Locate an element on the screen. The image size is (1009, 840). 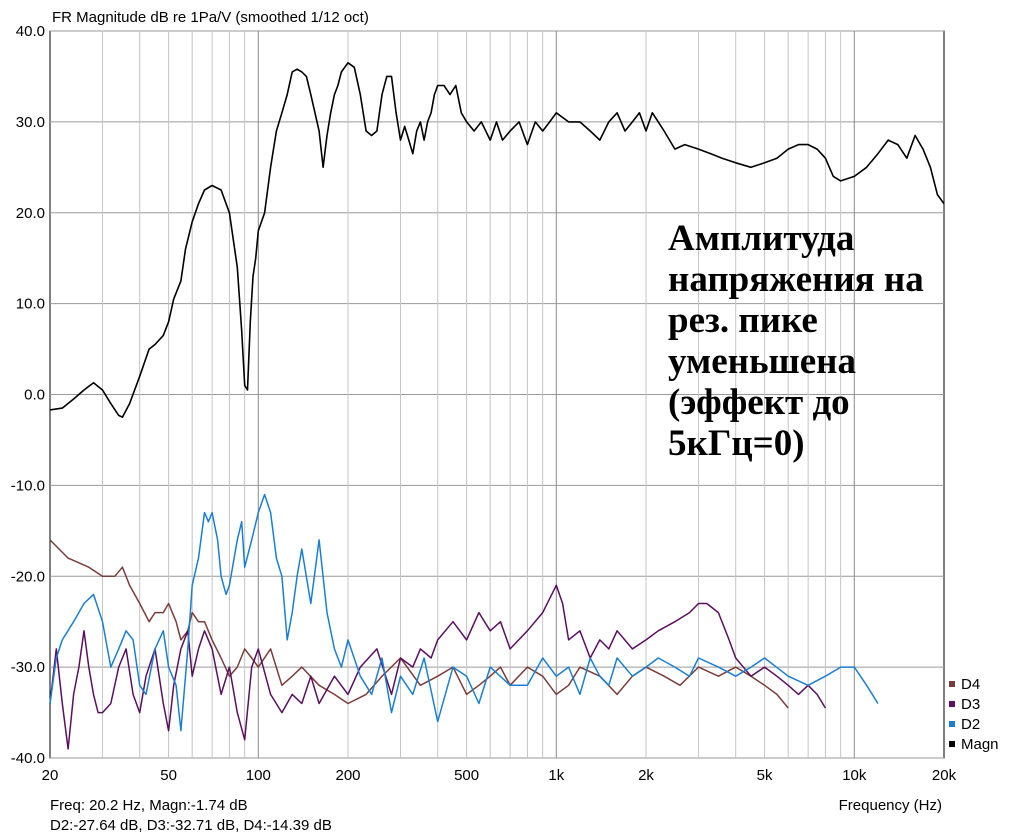
x-tick-label: 10k is located at coordinates (854, 775).